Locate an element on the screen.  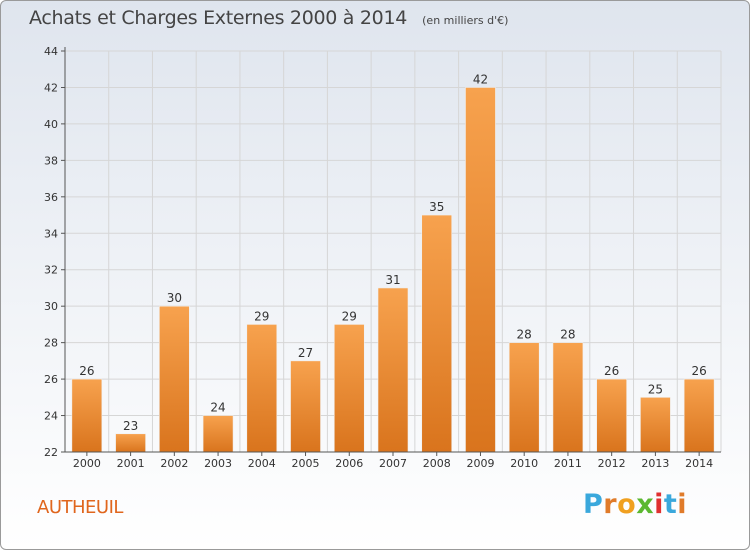
x-tick-label: 2004 is located at coordinates (262, 463).